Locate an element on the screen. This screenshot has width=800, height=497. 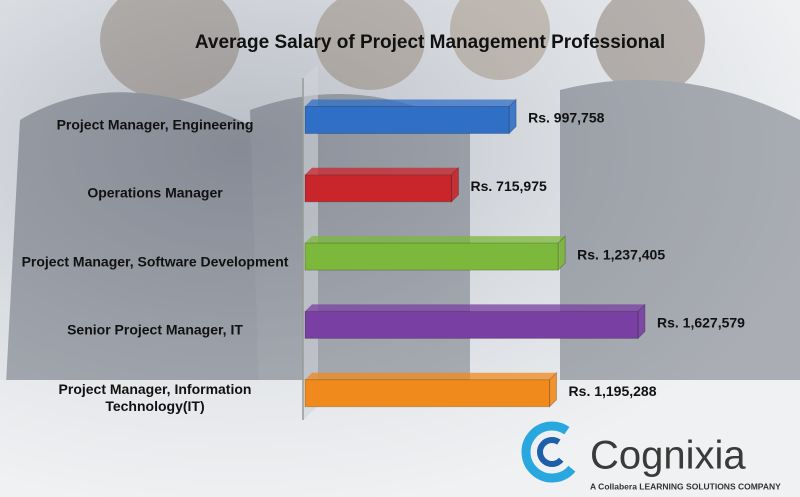
logo-core is located at coordinates (552, 452).